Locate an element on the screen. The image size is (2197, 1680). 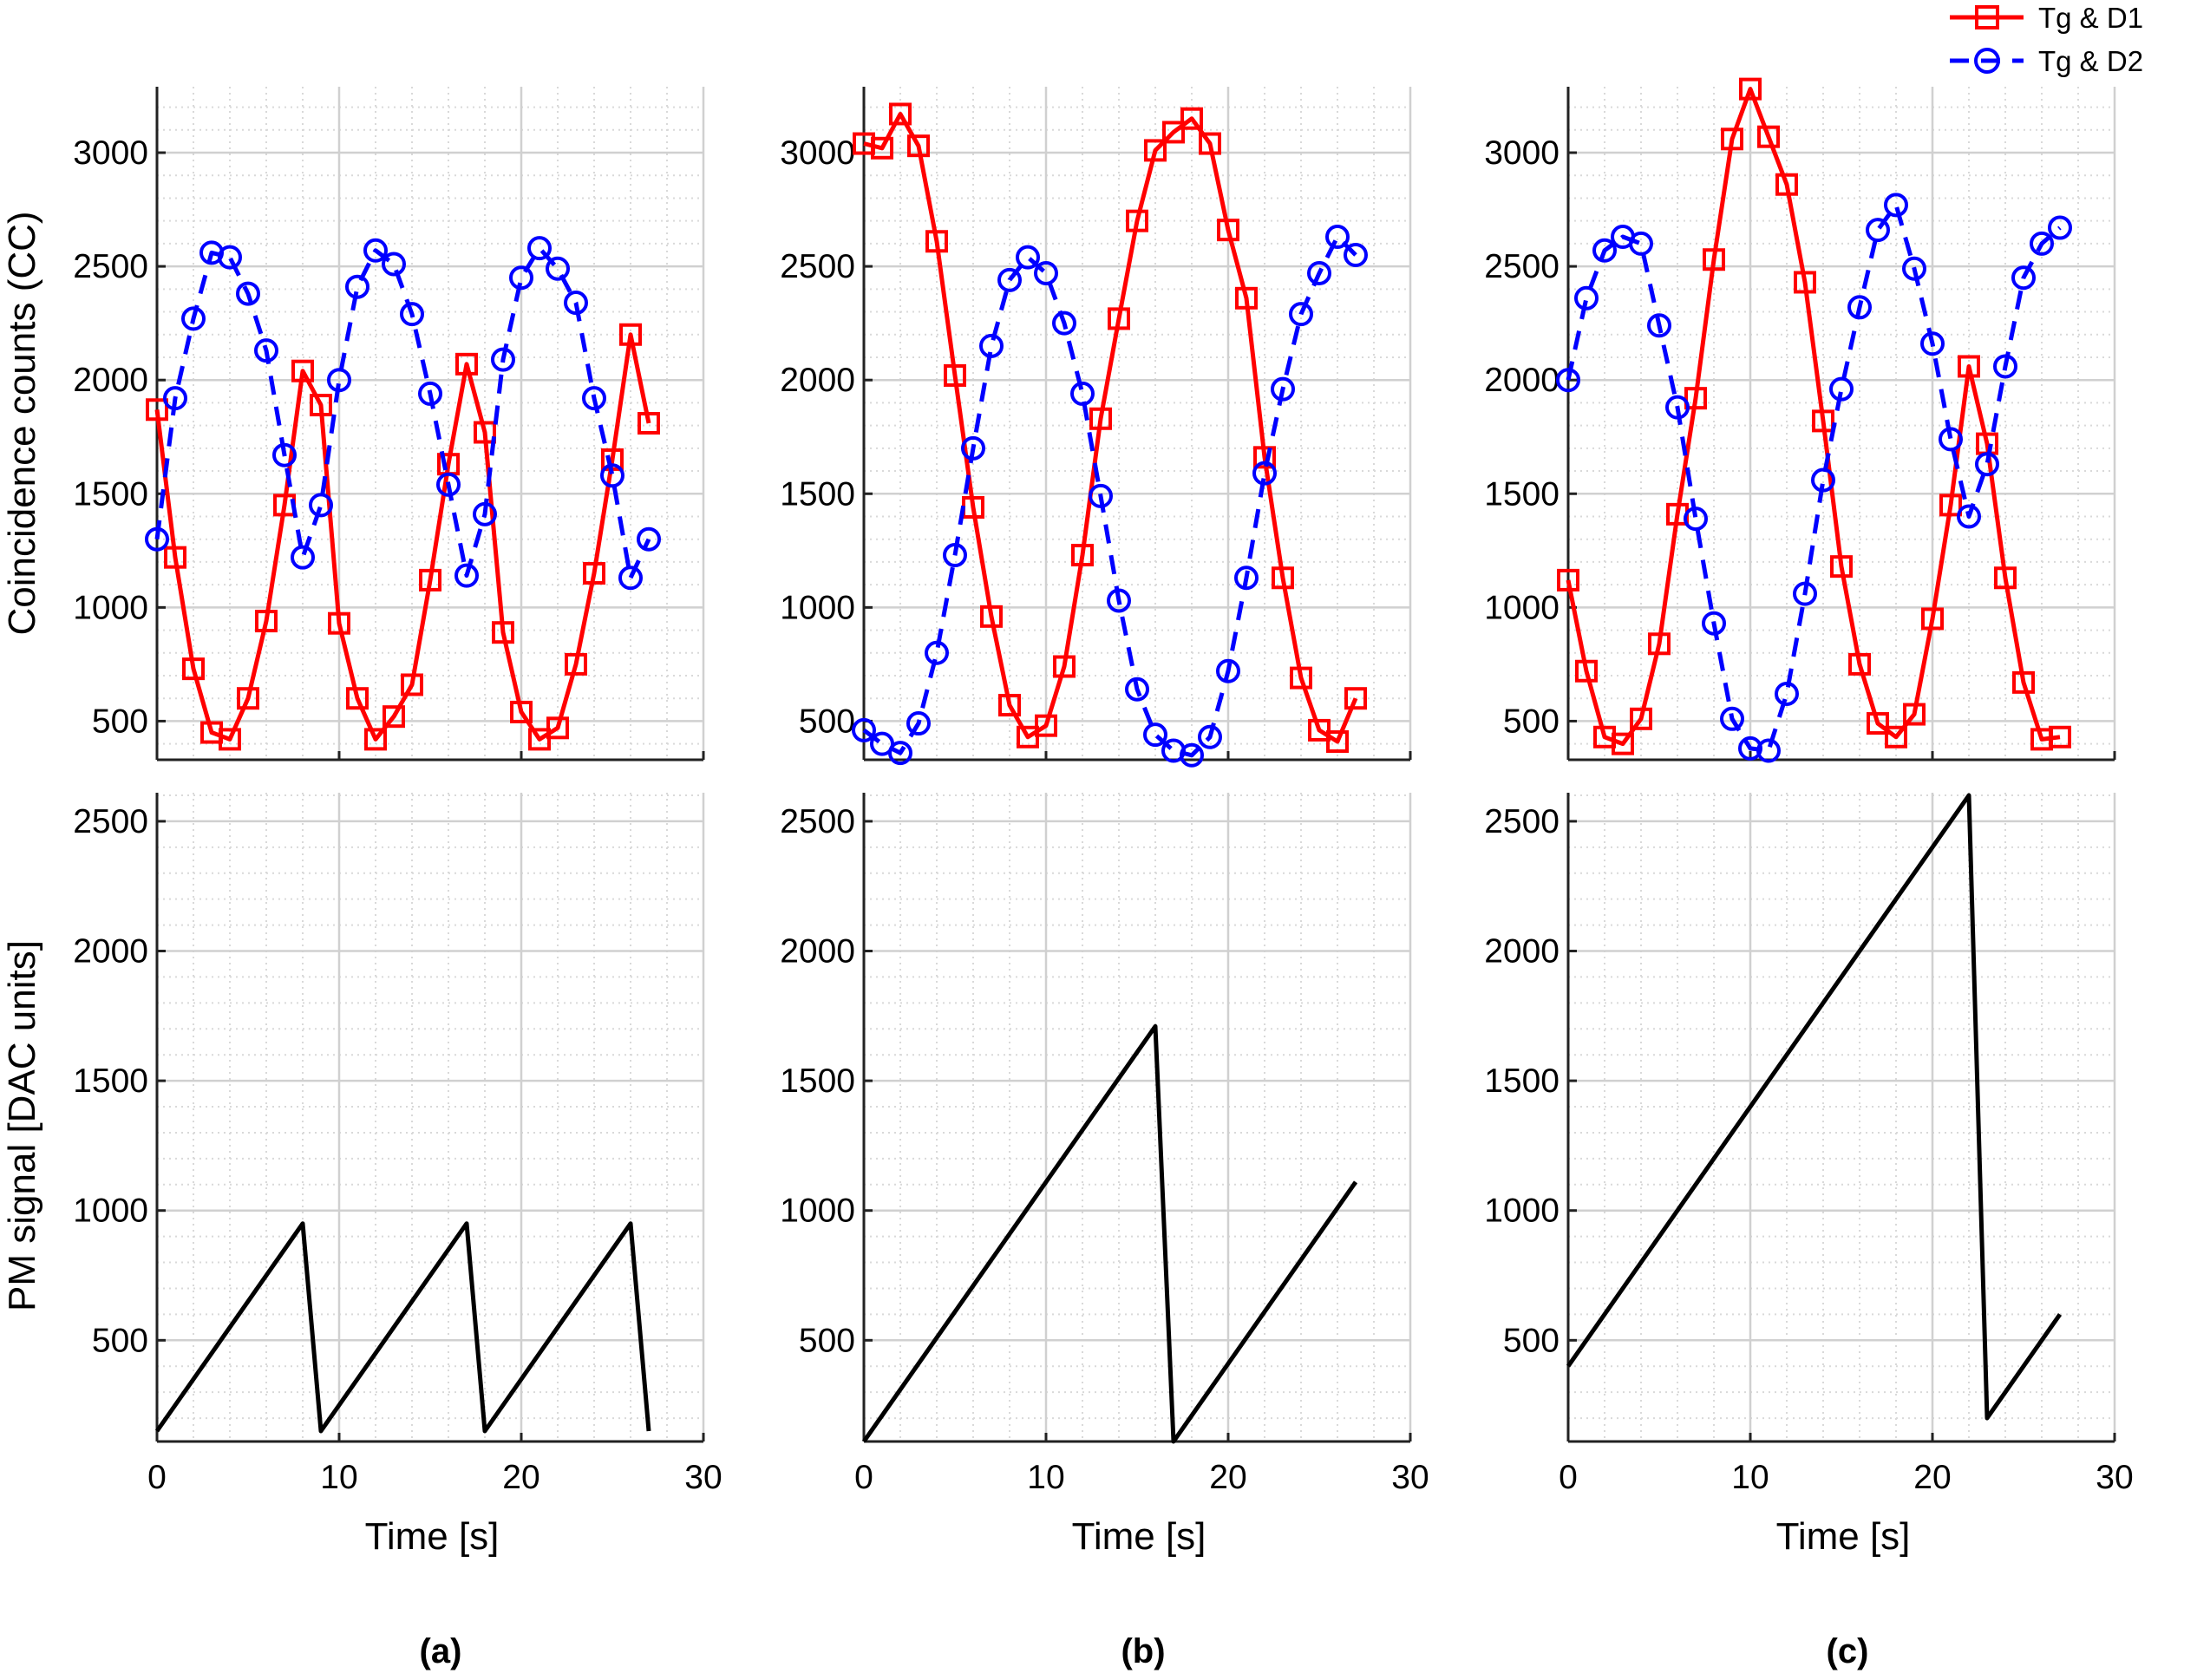
panel-a-bottom-y-tick-label: 2500 is located at coordinates (110, 821).